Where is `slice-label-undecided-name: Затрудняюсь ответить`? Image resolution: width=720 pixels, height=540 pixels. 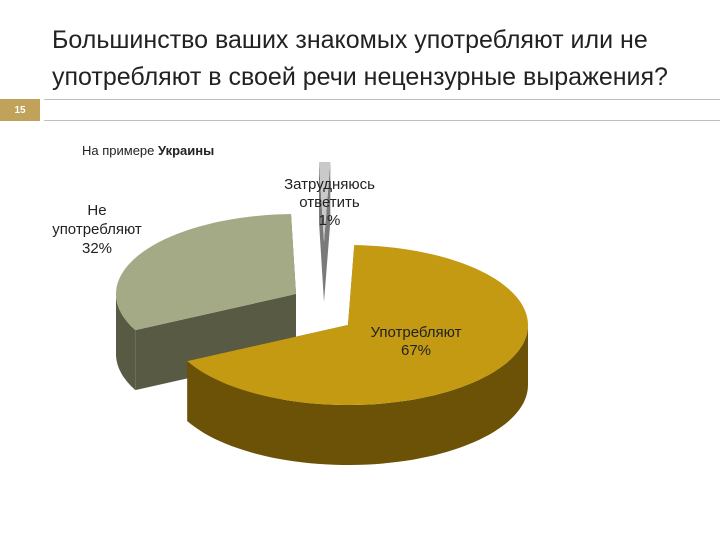 slice-label-undecided-name: Затрудняюсь ответить is located at coordinates (329, 193).